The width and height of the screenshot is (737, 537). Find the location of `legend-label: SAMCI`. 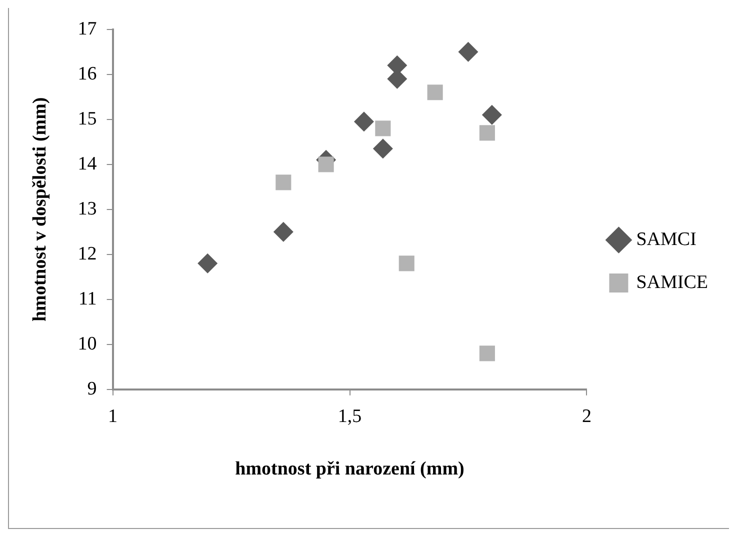

legend-label: SAMCI is located at coordinates (666, 239).